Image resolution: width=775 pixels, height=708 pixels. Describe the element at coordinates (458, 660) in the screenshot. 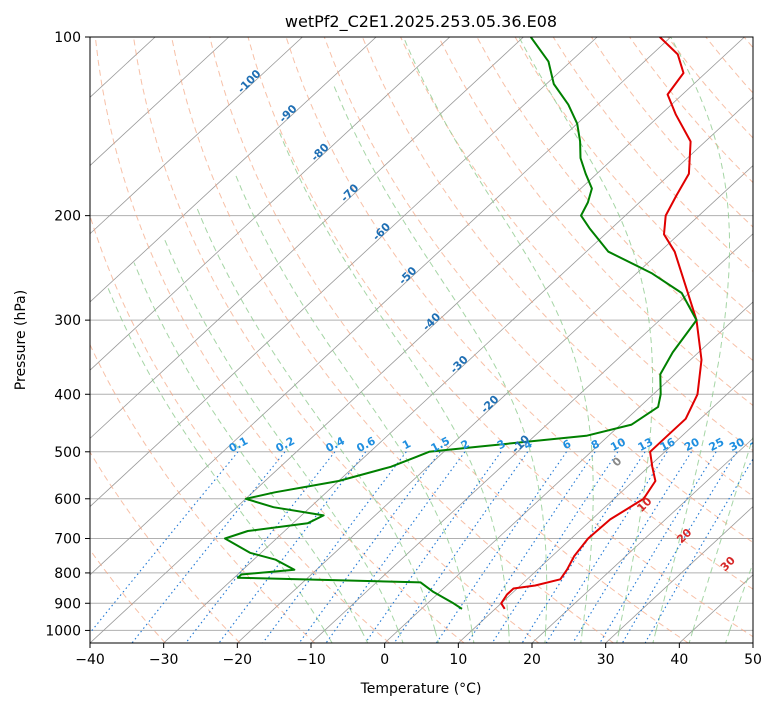

I see `x-tick-label: 10` at that location.